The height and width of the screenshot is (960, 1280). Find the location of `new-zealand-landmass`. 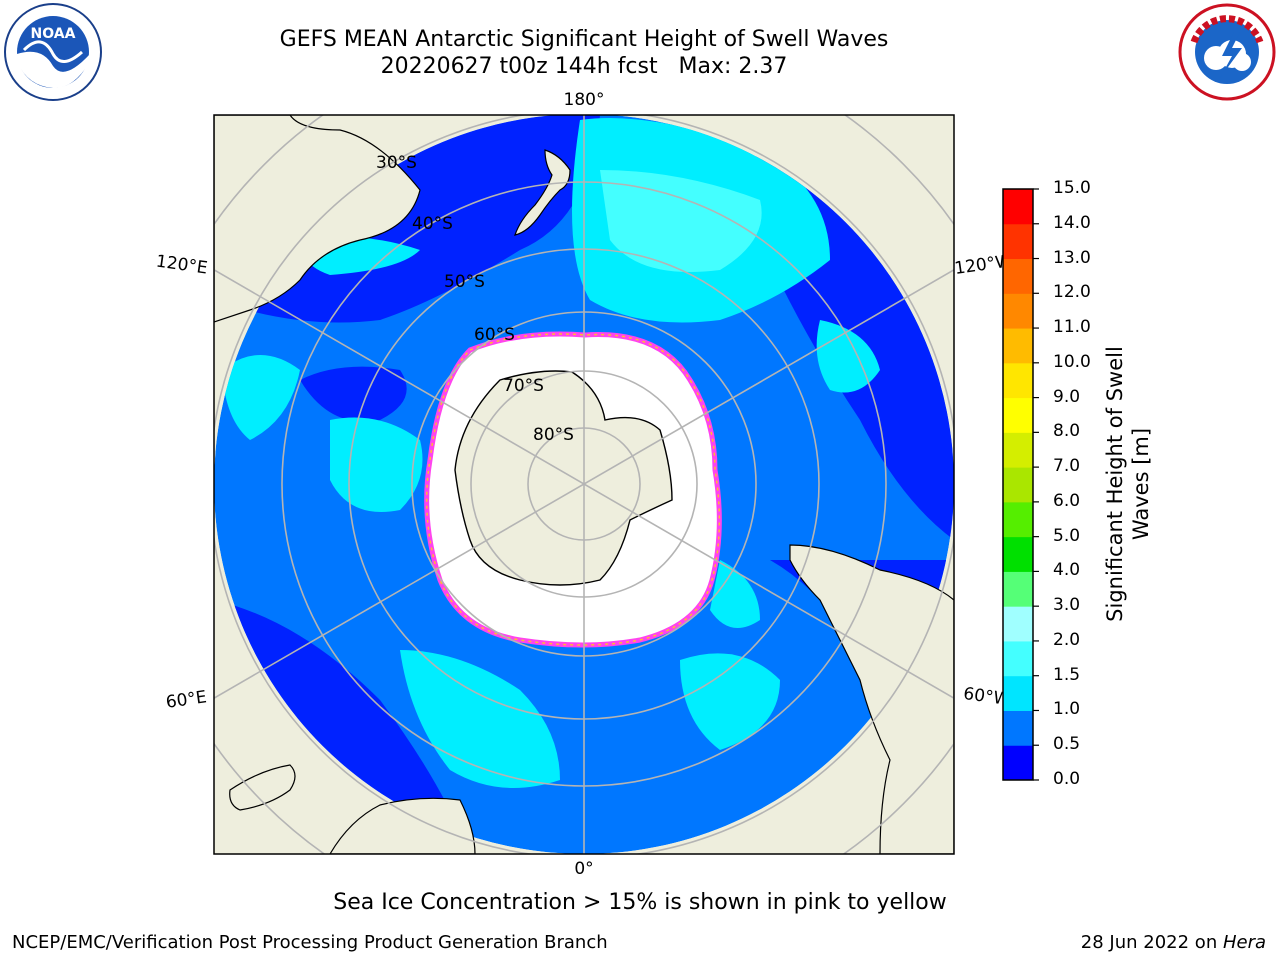

new-zealand-landmass is located at coordinates (542, 192).